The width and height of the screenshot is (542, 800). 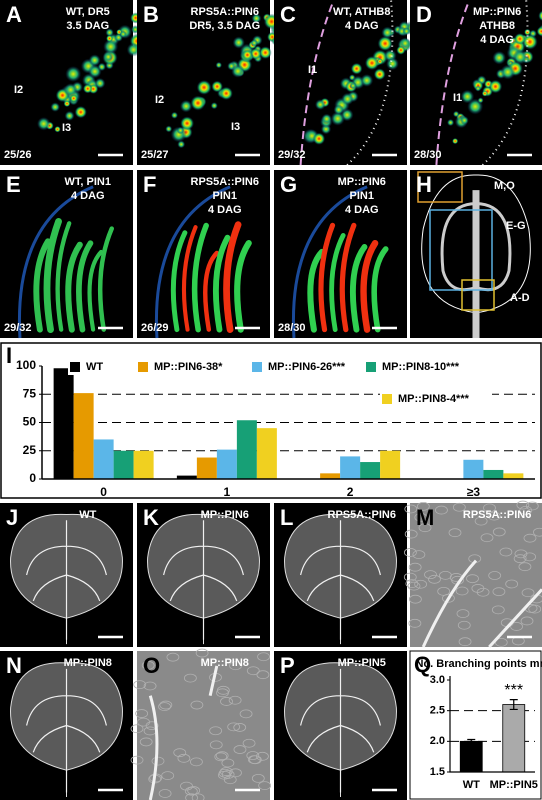 I want to click on panel-letter: L, so click(x=286, y=517).